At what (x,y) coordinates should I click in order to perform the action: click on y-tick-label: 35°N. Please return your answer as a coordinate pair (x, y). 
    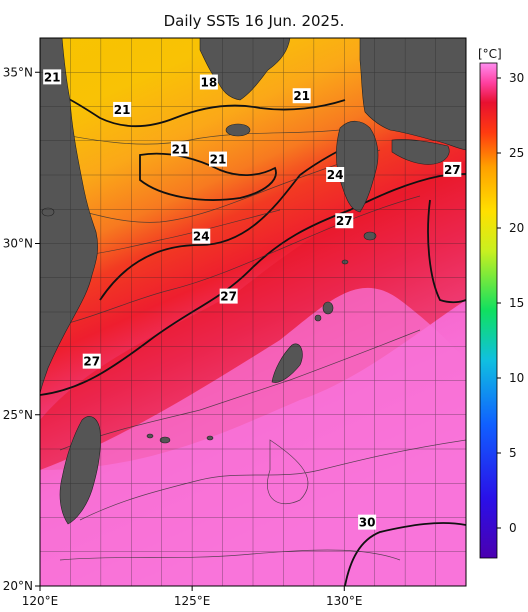
    Looking at the image, I should click on (18, 72).